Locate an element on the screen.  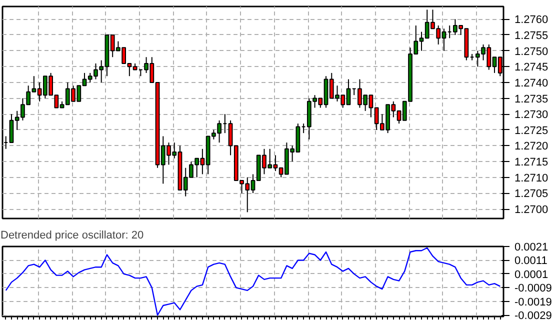
y-tick-label: -0.0019 is located at coordinates (533, 302).